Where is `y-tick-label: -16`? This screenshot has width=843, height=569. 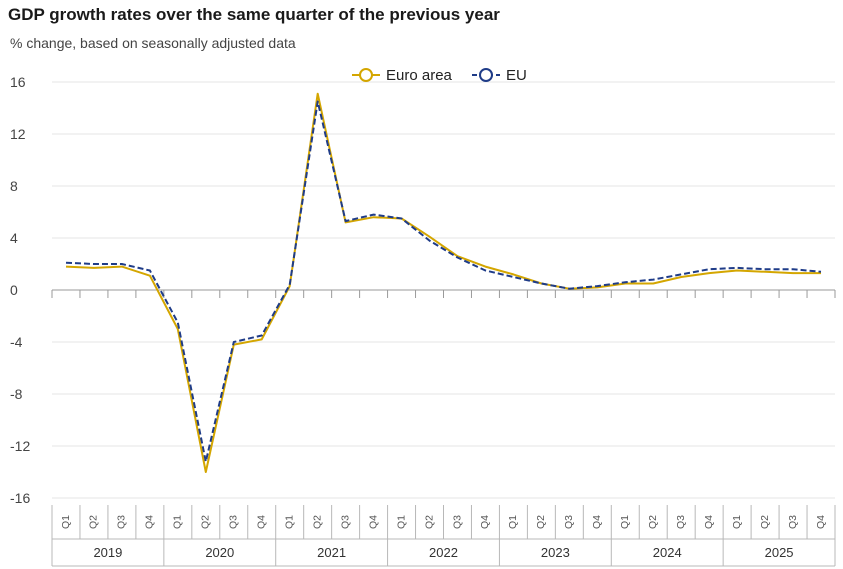 y-tick-label: -16 is located at coordinates (20, 498).